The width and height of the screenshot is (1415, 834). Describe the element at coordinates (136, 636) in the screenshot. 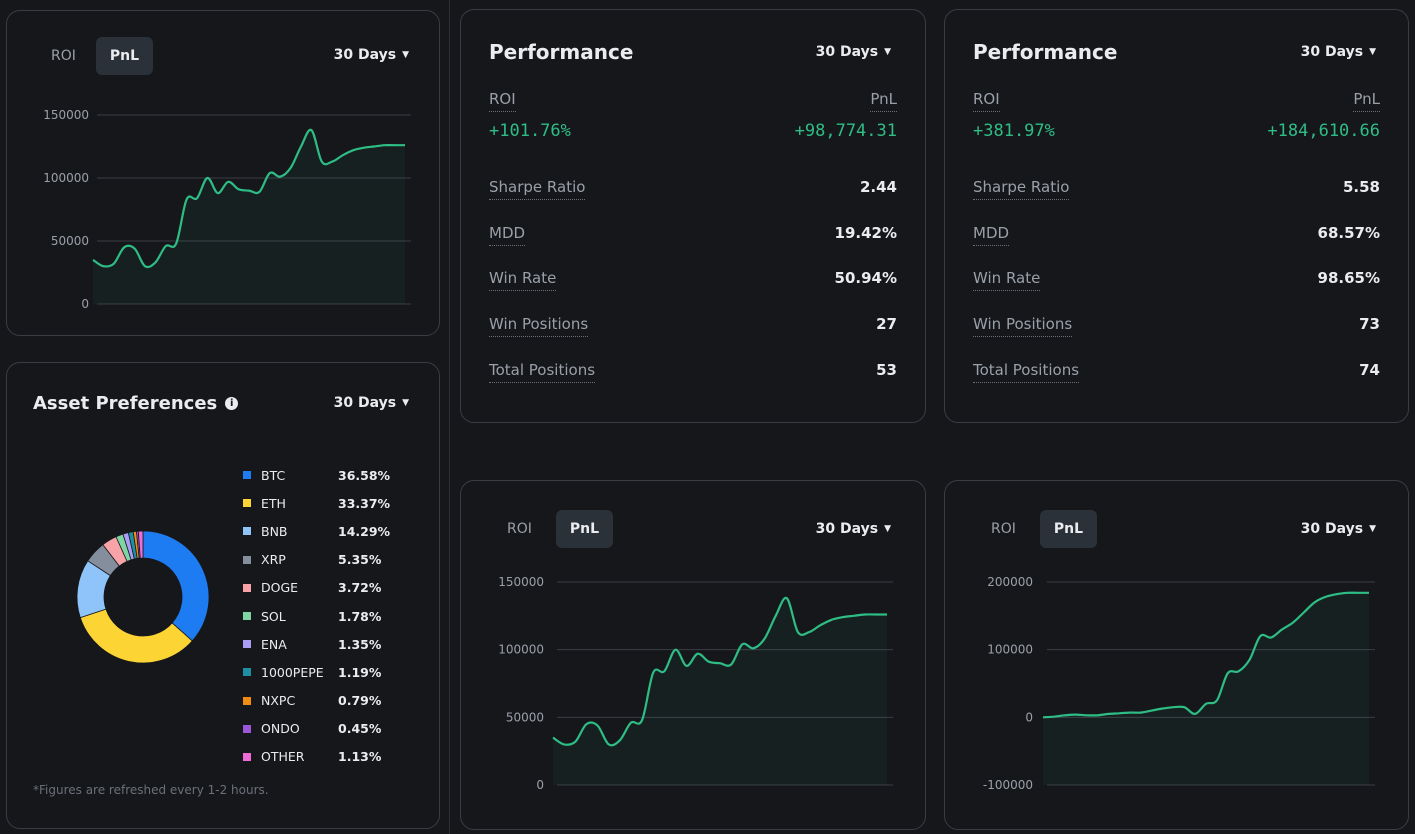

I see `donut-slice-eth` at that location.